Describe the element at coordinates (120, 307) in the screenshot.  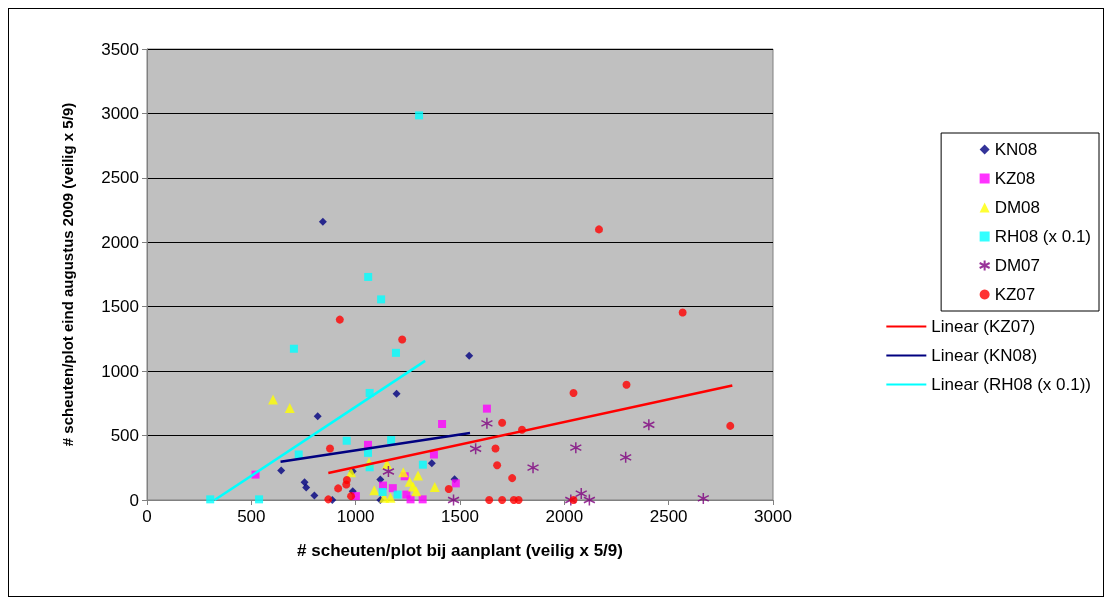
I see `y-tick-label: 1500` at that location.